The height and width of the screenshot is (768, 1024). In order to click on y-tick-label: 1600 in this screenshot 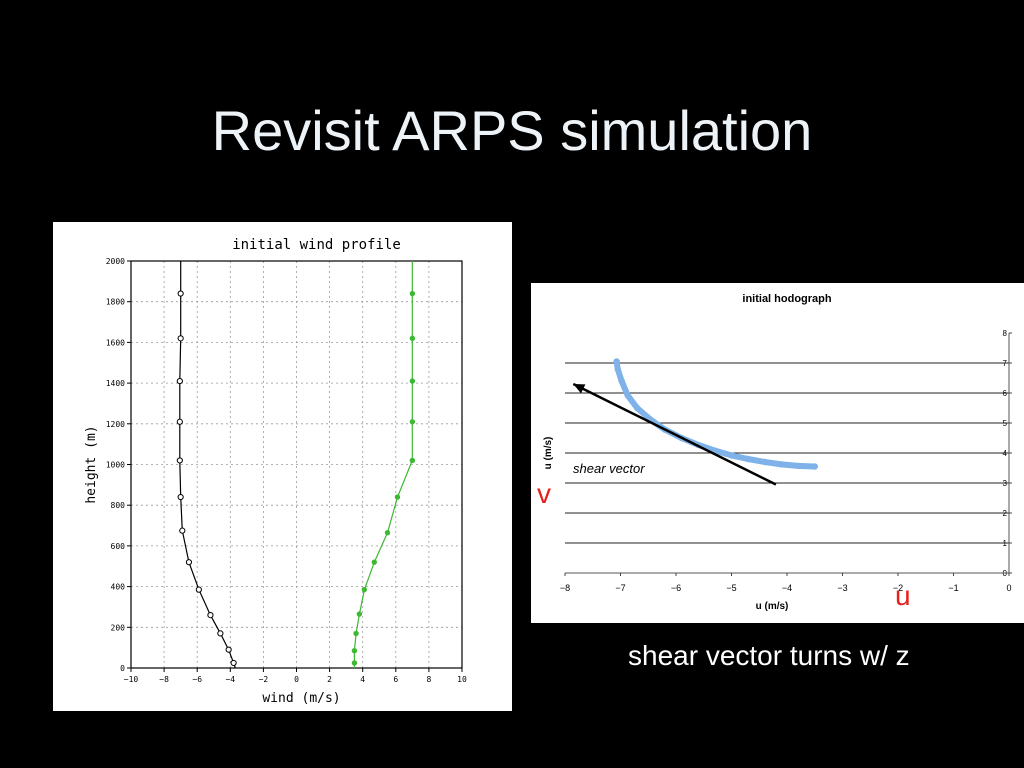, I will do `click(115, 342)`.